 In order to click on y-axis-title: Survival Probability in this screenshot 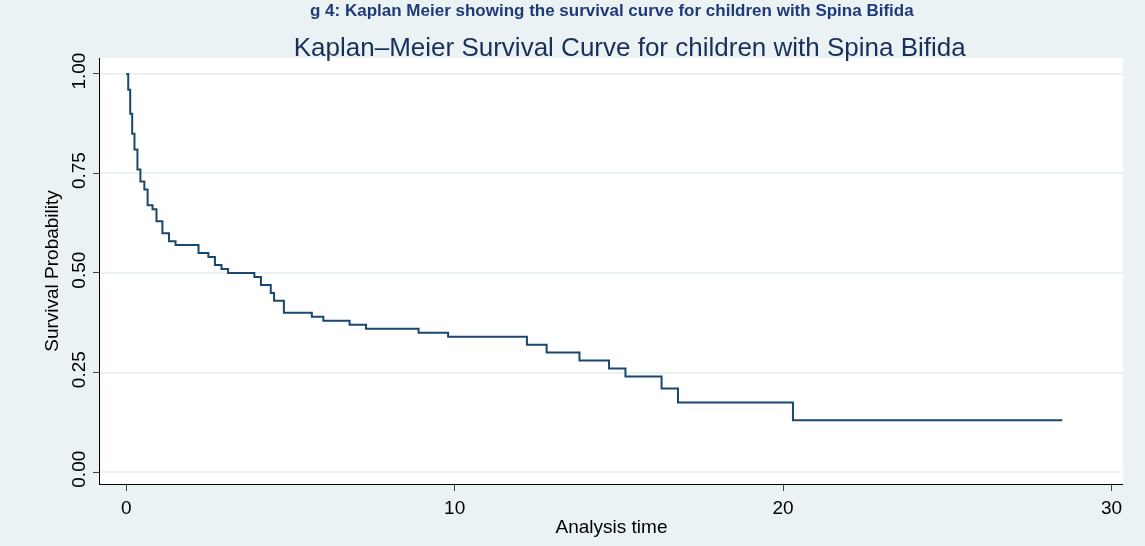, I will do `click(52, 270)`.